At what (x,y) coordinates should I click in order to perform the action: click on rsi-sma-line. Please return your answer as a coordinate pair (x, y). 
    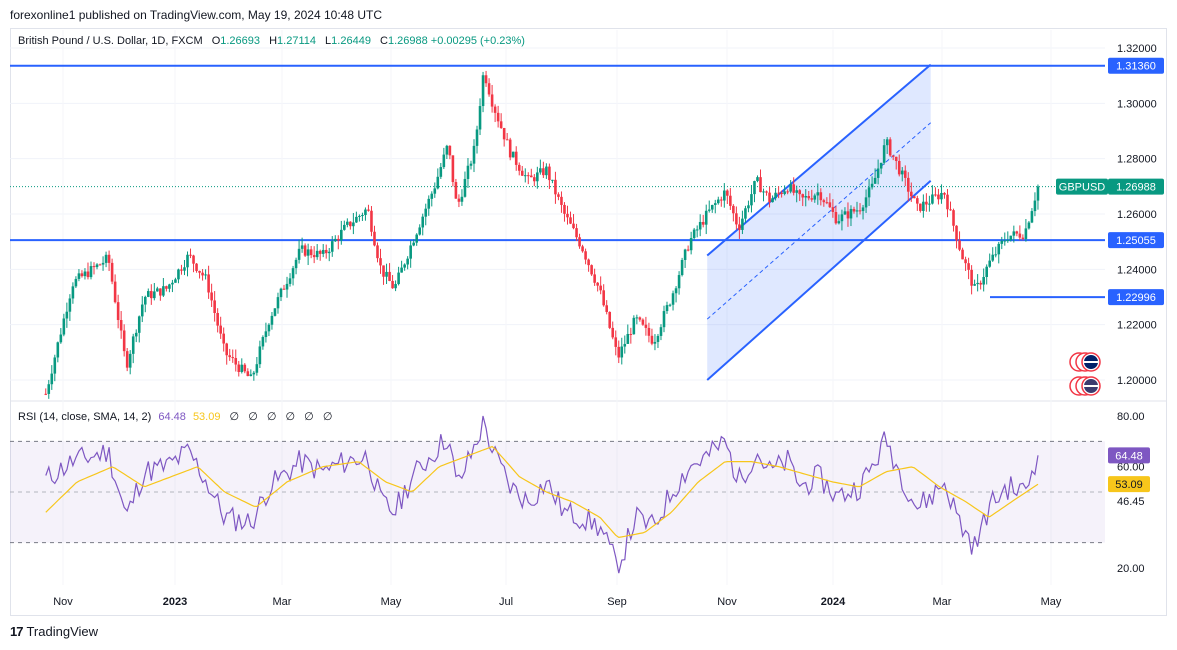
    Looking at the image, I should click on (542, 492).